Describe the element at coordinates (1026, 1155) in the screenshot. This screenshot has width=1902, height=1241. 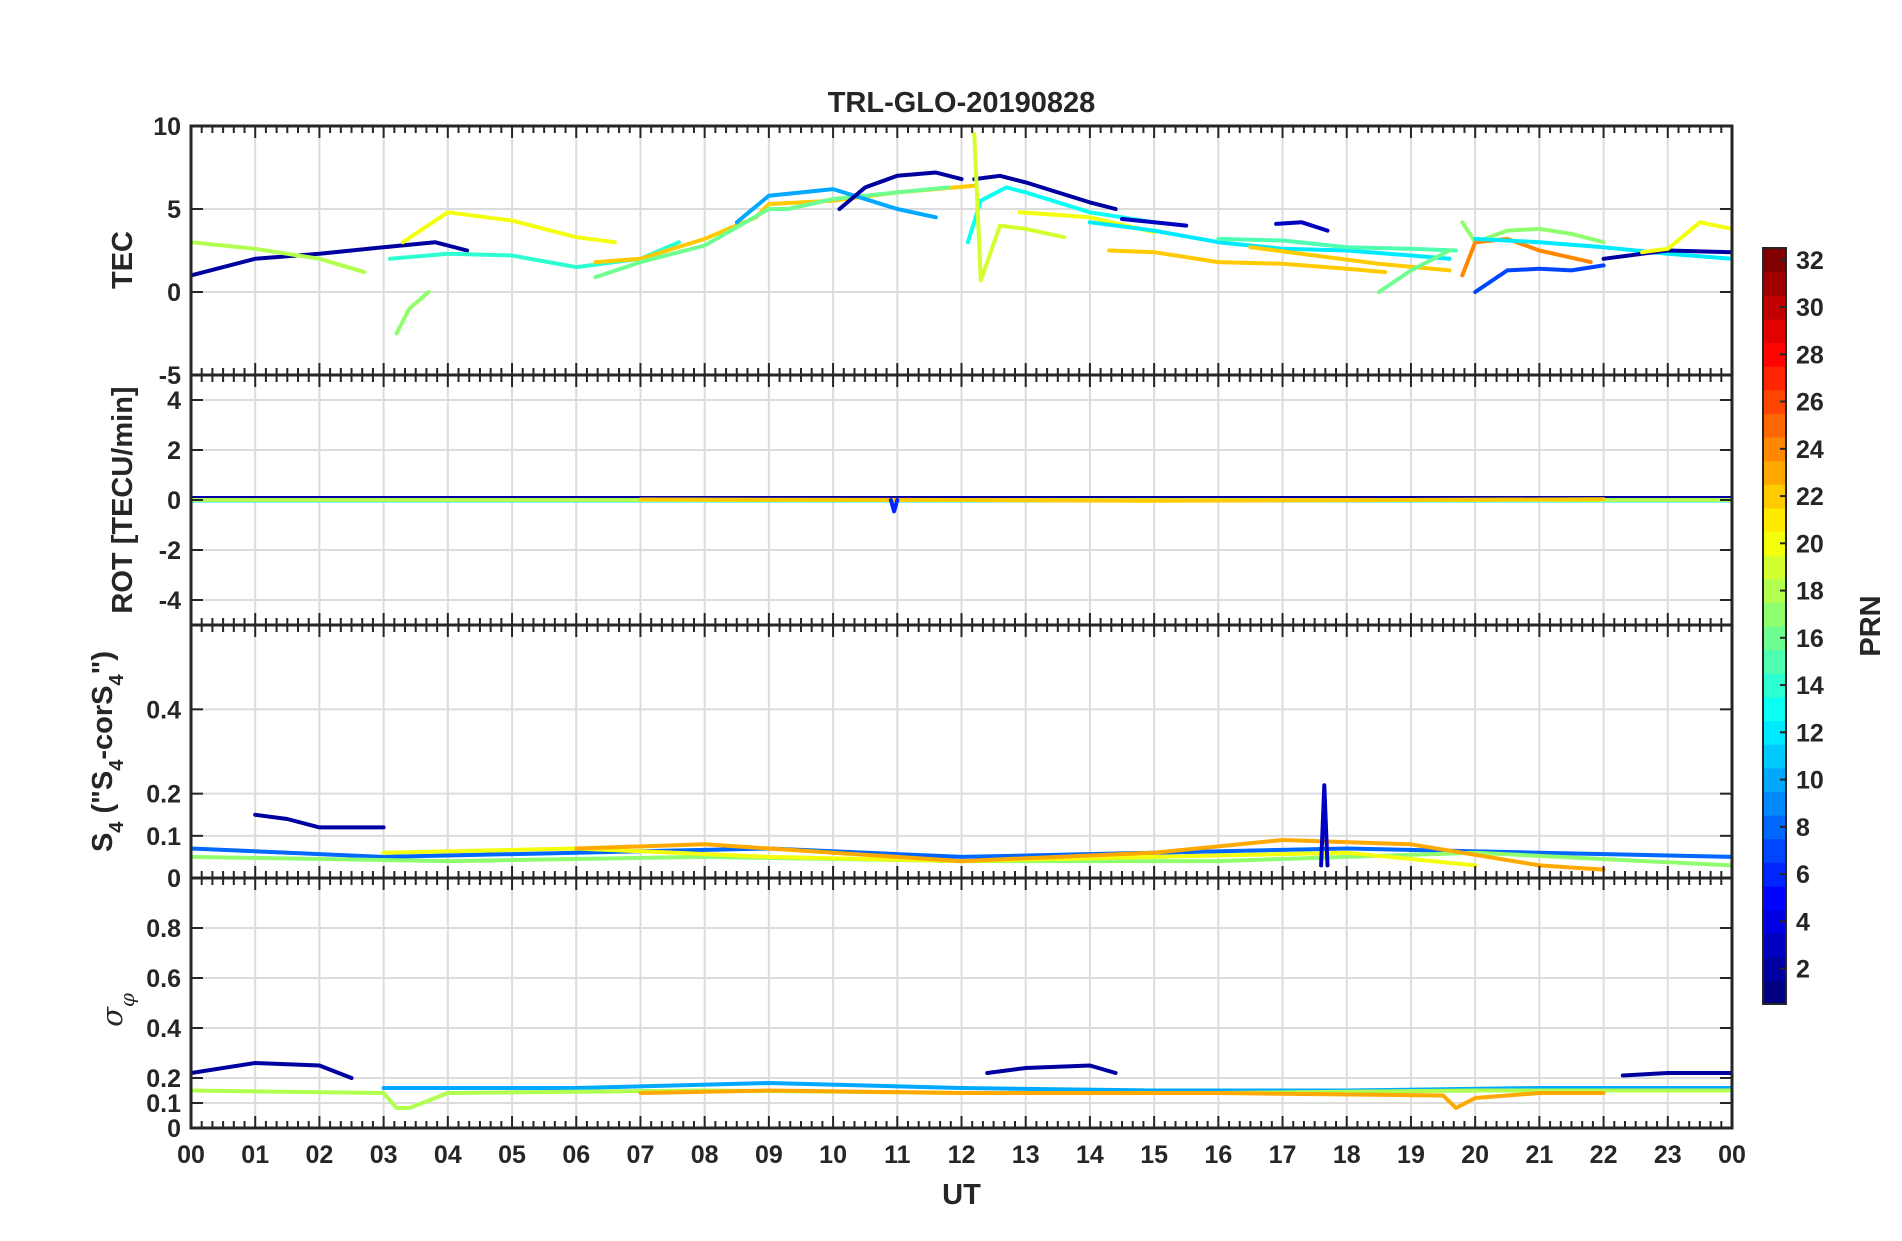
I see `x-tick-label: 13` at that location.